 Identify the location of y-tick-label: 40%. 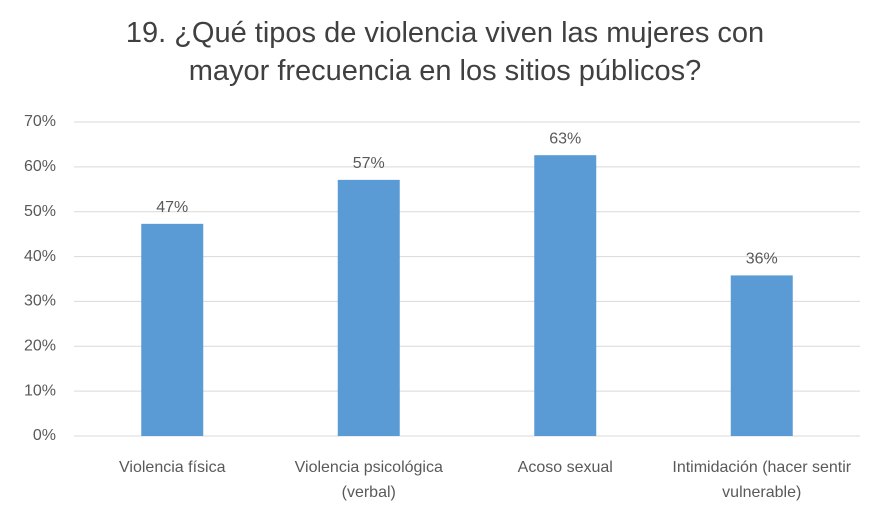
(40, 256).